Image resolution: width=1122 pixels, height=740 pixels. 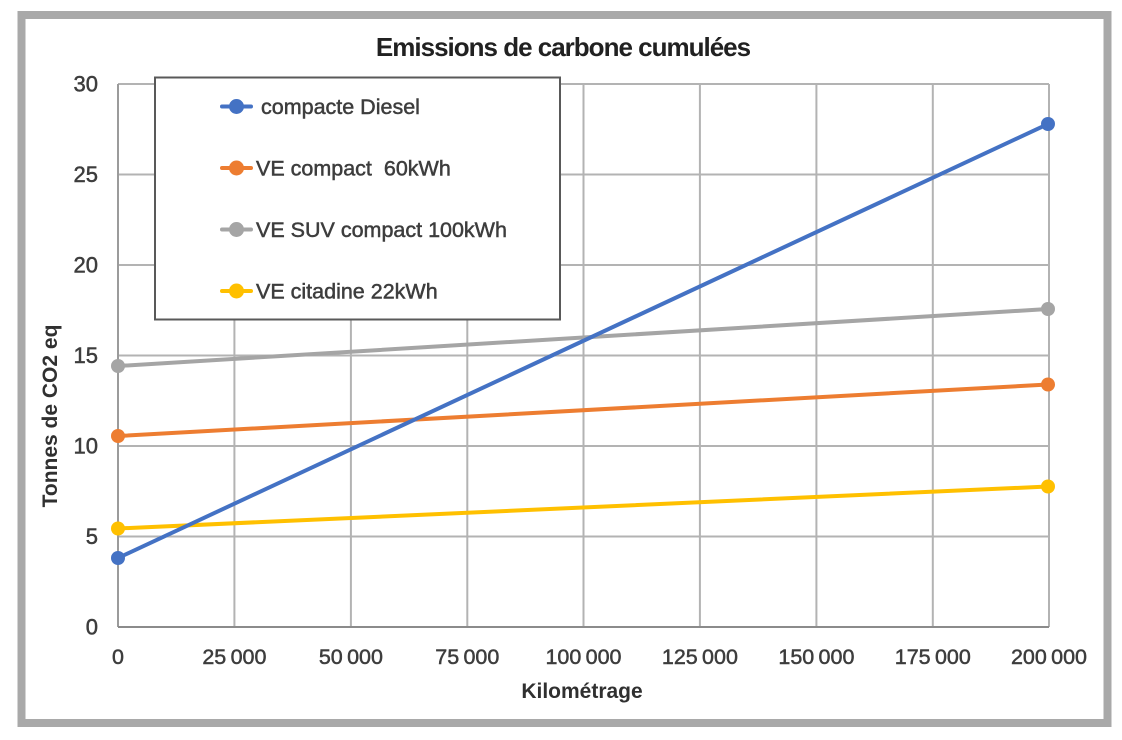 I want to click on svg-text: 25, so click(x=86, y=174).